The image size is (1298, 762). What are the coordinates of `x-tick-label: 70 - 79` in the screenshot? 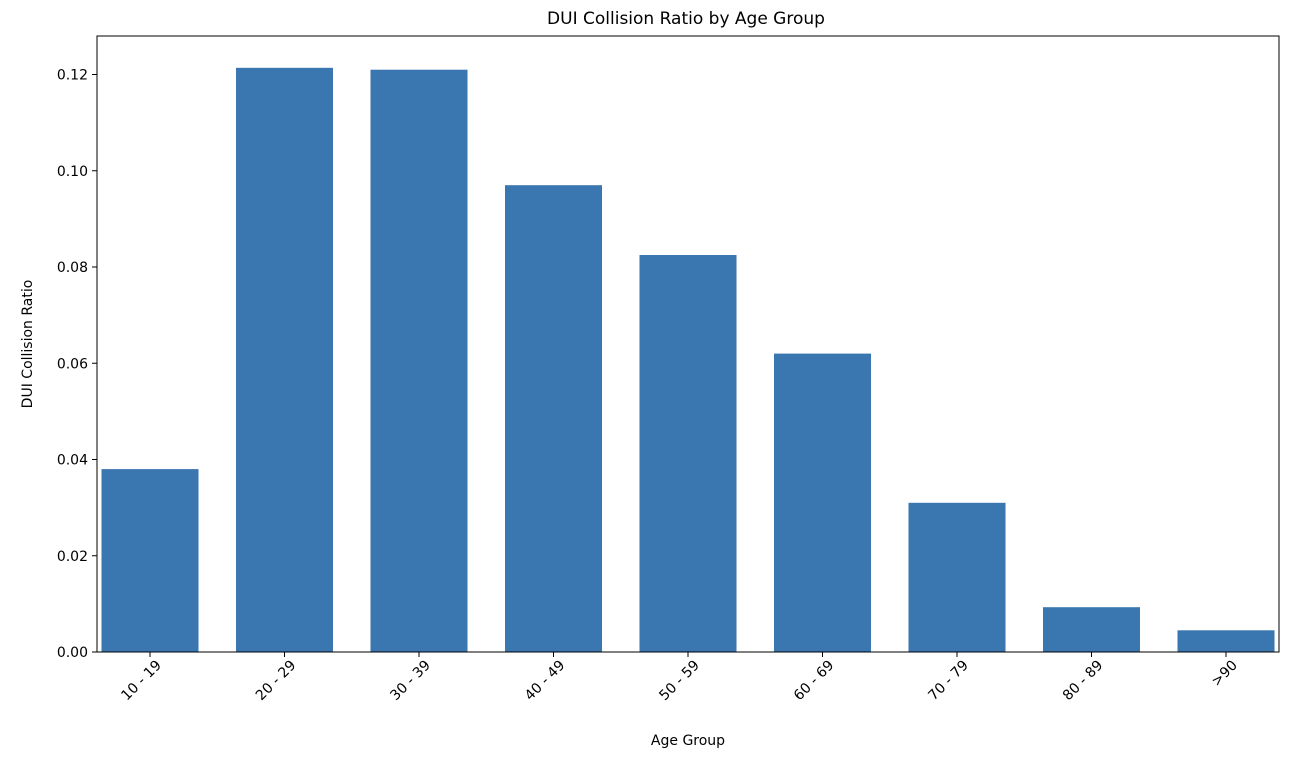 It's located at (948, 681).